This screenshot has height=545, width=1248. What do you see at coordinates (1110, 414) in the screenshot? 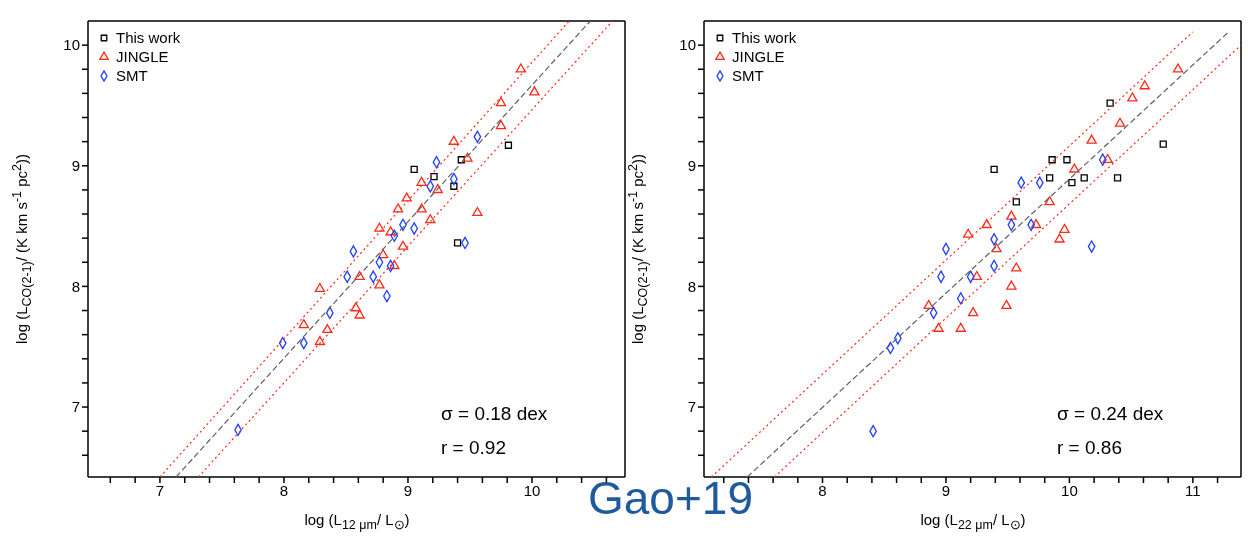
I see `annotation: σ = 0.24 dex` at bounding box center [1110, 414].